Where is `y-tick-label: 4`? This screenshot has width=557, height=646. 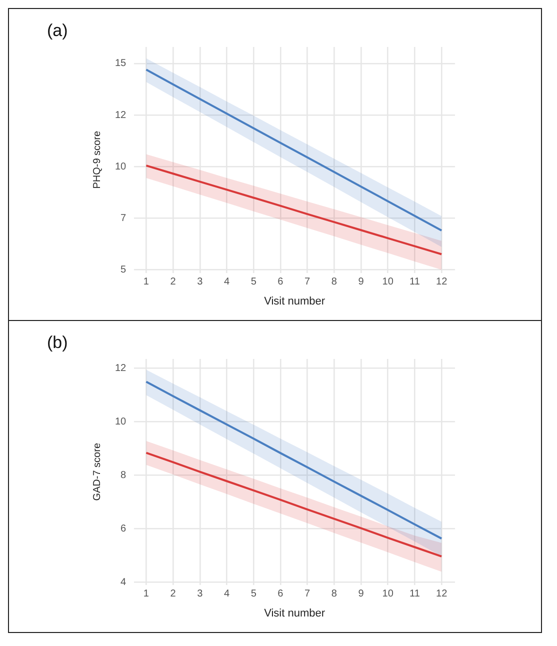
y-tick-label: 4 is located at coordinates (123, 582).